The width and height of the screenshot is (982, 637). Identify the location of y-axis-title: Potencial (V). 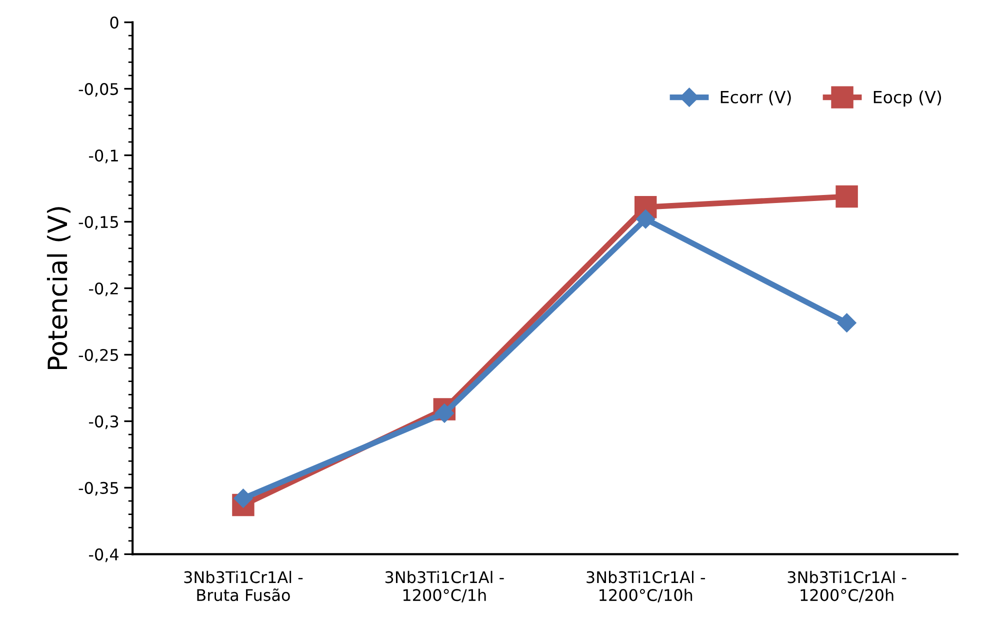
(58, 288).